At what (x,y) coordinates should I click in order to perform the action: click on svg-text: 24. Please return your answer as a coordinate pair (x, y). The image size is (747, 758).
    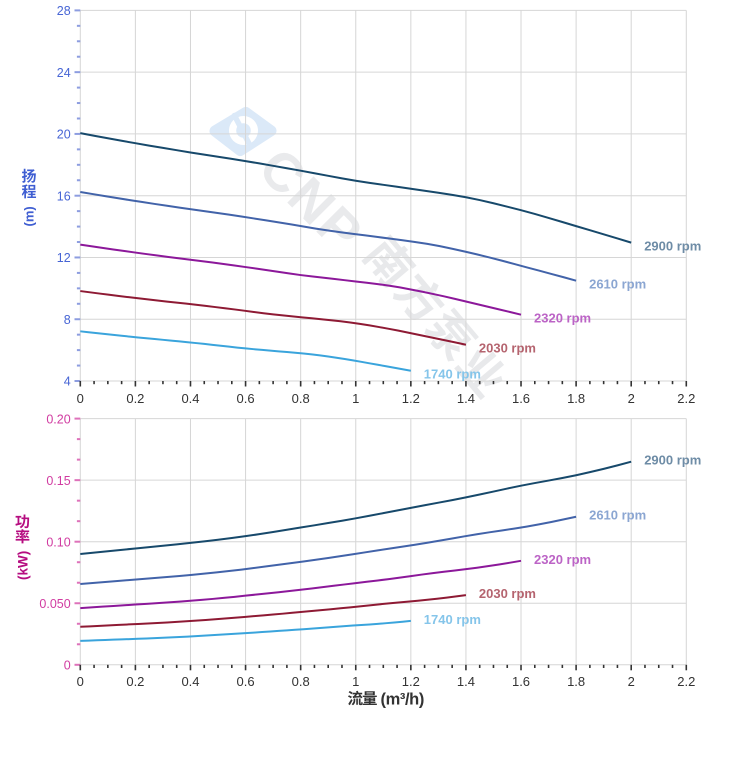
    Looking at the image, I should click on (64, 73).